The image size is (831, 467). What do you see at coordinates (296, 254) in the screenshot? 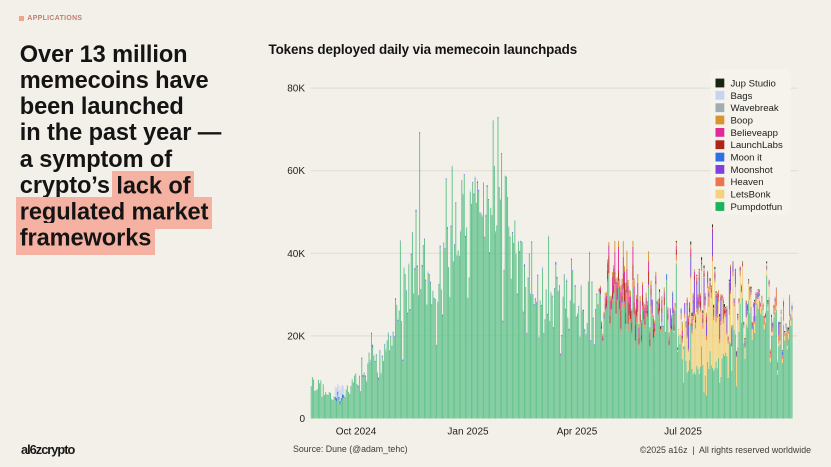
I see `svg-text: 40K` at bounding box center [296, 254].